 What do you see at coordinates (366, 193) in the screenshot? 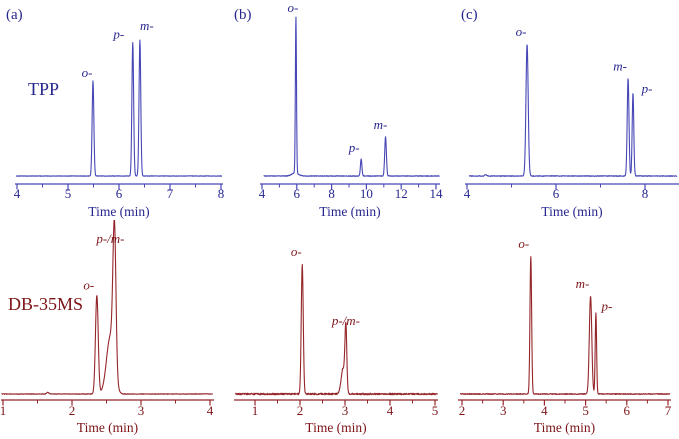
I see `x-axis-tick-label: 10` at bounding box center [366, 193].